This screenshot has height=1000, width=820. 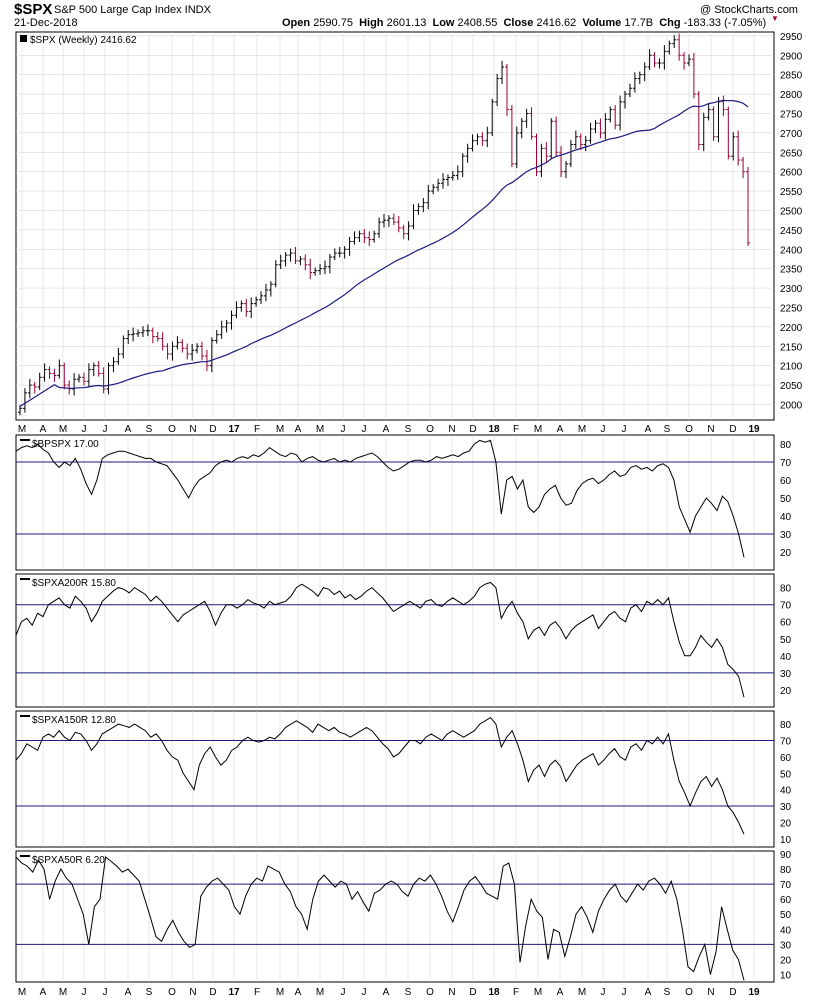 What do you see at coordinates (786, 915) in the screenshot?
I see `indicator-y-tick-label: 50` at bounding box center [786, 915].